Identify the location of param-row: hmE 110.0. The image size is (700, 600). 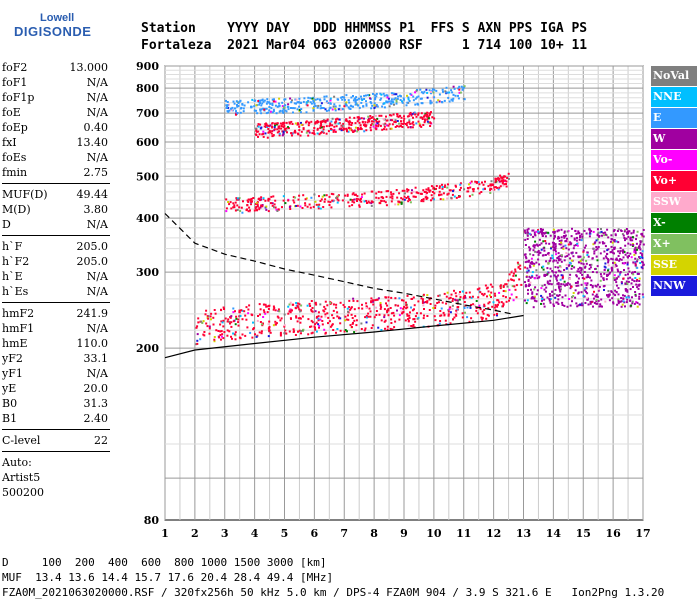
(56, 343).